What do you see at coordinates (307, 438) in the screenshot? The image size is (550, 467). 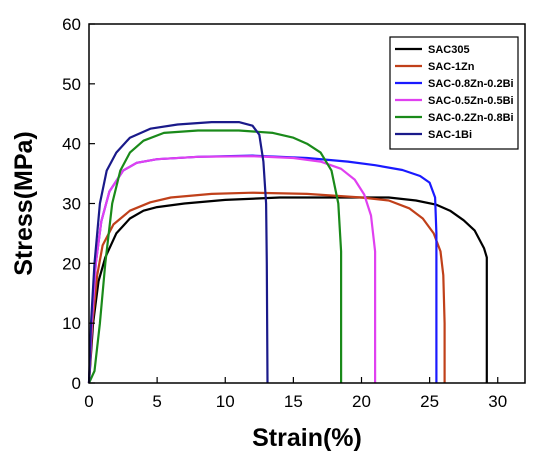 I see `x-axis-title: Strain(%)` at bounding box center [307, 438].